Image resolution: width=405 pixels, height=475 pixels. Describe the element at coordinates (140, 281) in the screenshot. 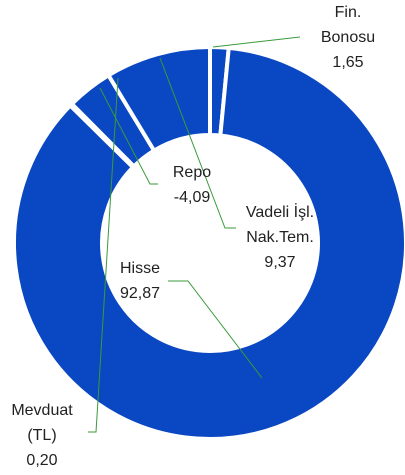

I see `slice-label: Hisse 92,87` at that location.